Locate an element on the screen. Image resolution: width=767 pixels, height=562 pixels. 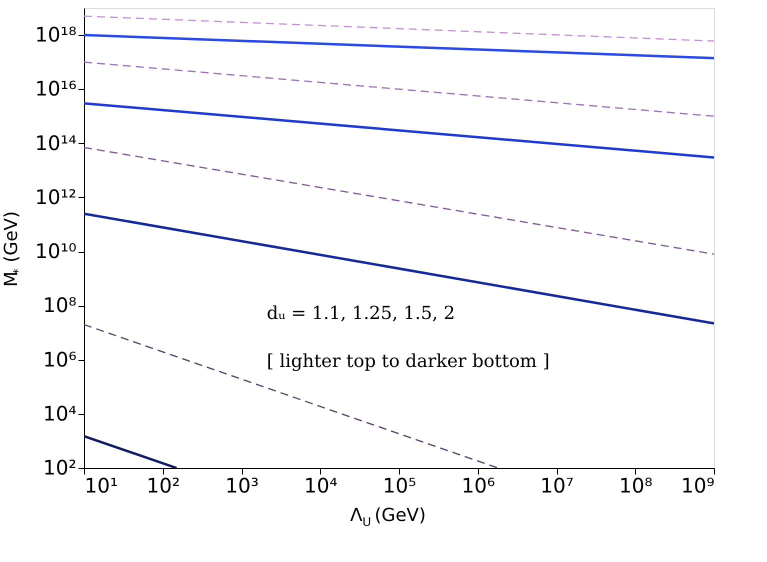
y-tick-label: 10⁸ is located at coordinates (59, 305).